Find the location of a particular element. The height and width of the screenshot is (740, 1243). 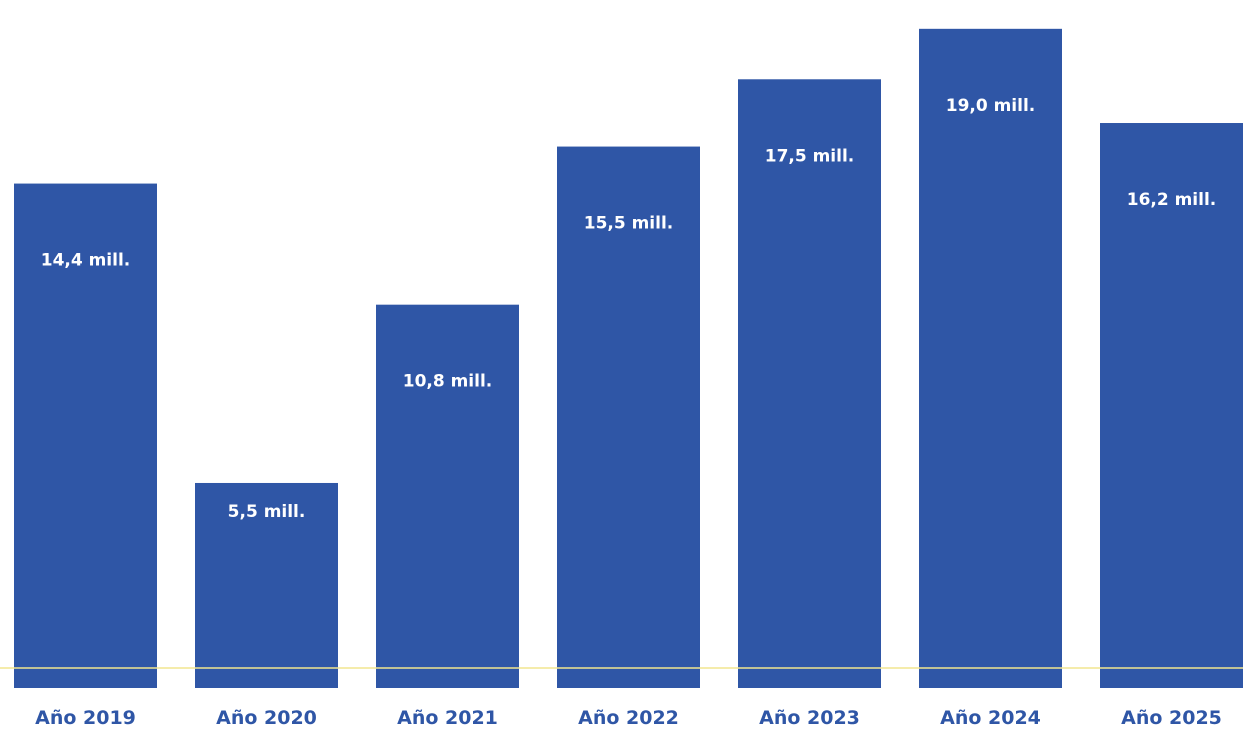

bar-value-label: 16,2 mill. is located at coordinates (1172, 200).